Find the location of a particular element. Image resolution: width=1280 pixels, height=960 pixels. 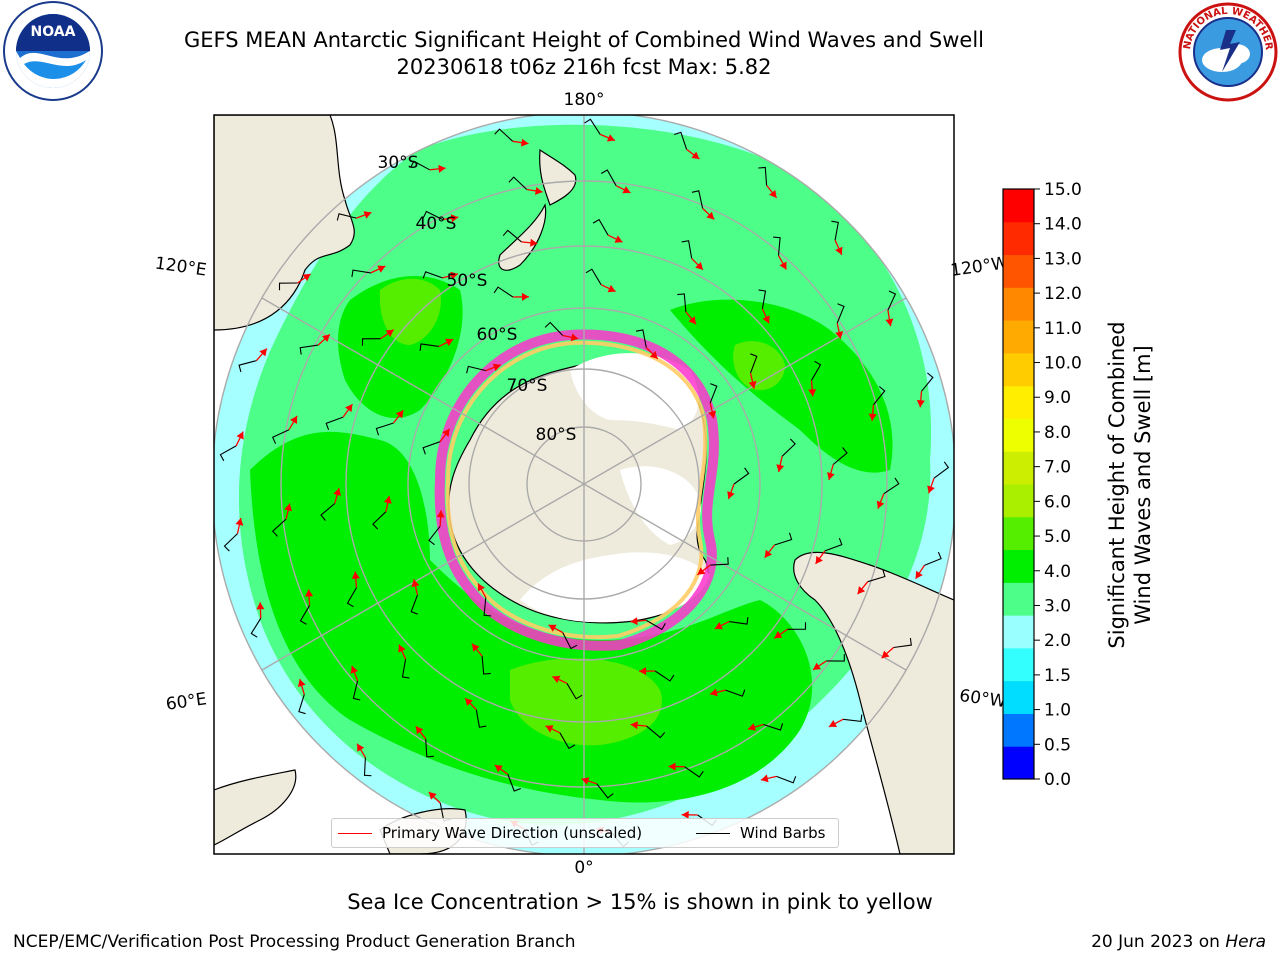

colorbar-tick-label: 7.0 is located at coordinates (1057, 468).